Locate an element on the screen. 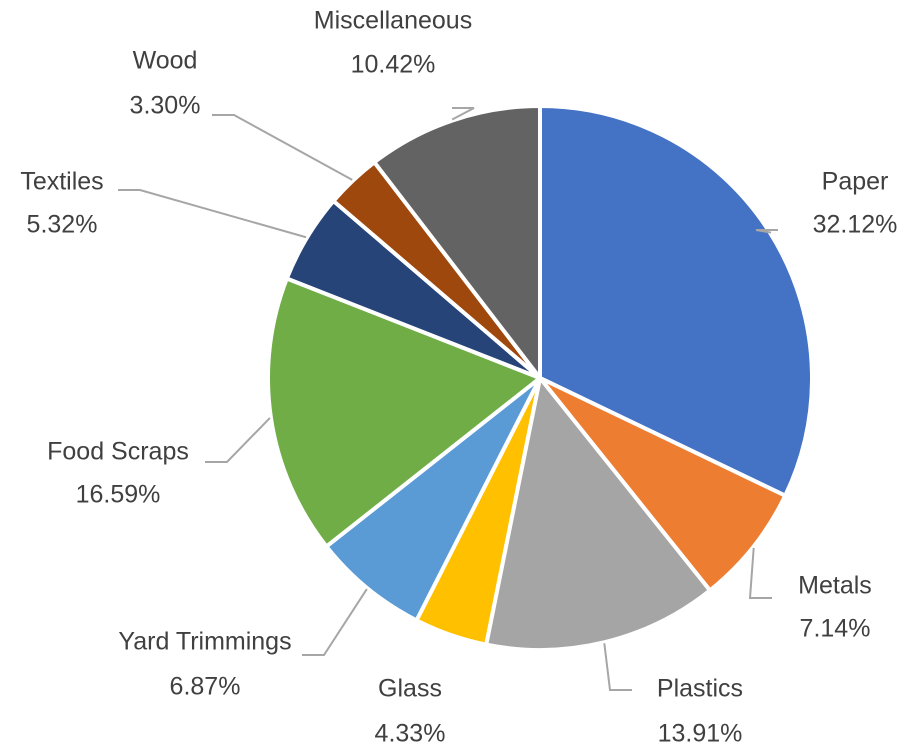 The height and width of the screenshot is (749, 909). slice-value-label: 5.32% is located at coordinates (62, 225).